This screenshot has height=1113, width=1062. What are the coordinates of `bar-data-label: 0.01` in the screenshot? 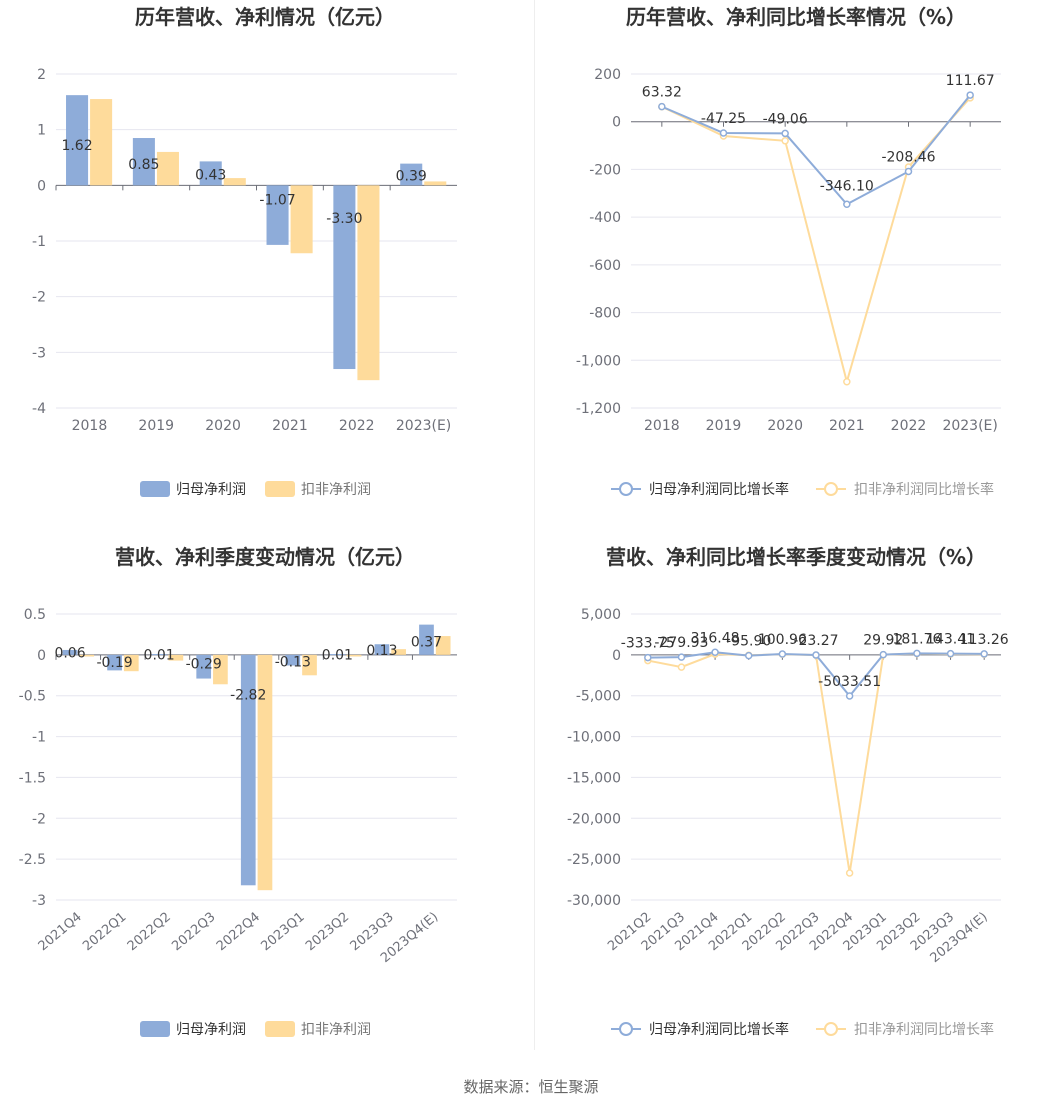 It's located at (159, 655).